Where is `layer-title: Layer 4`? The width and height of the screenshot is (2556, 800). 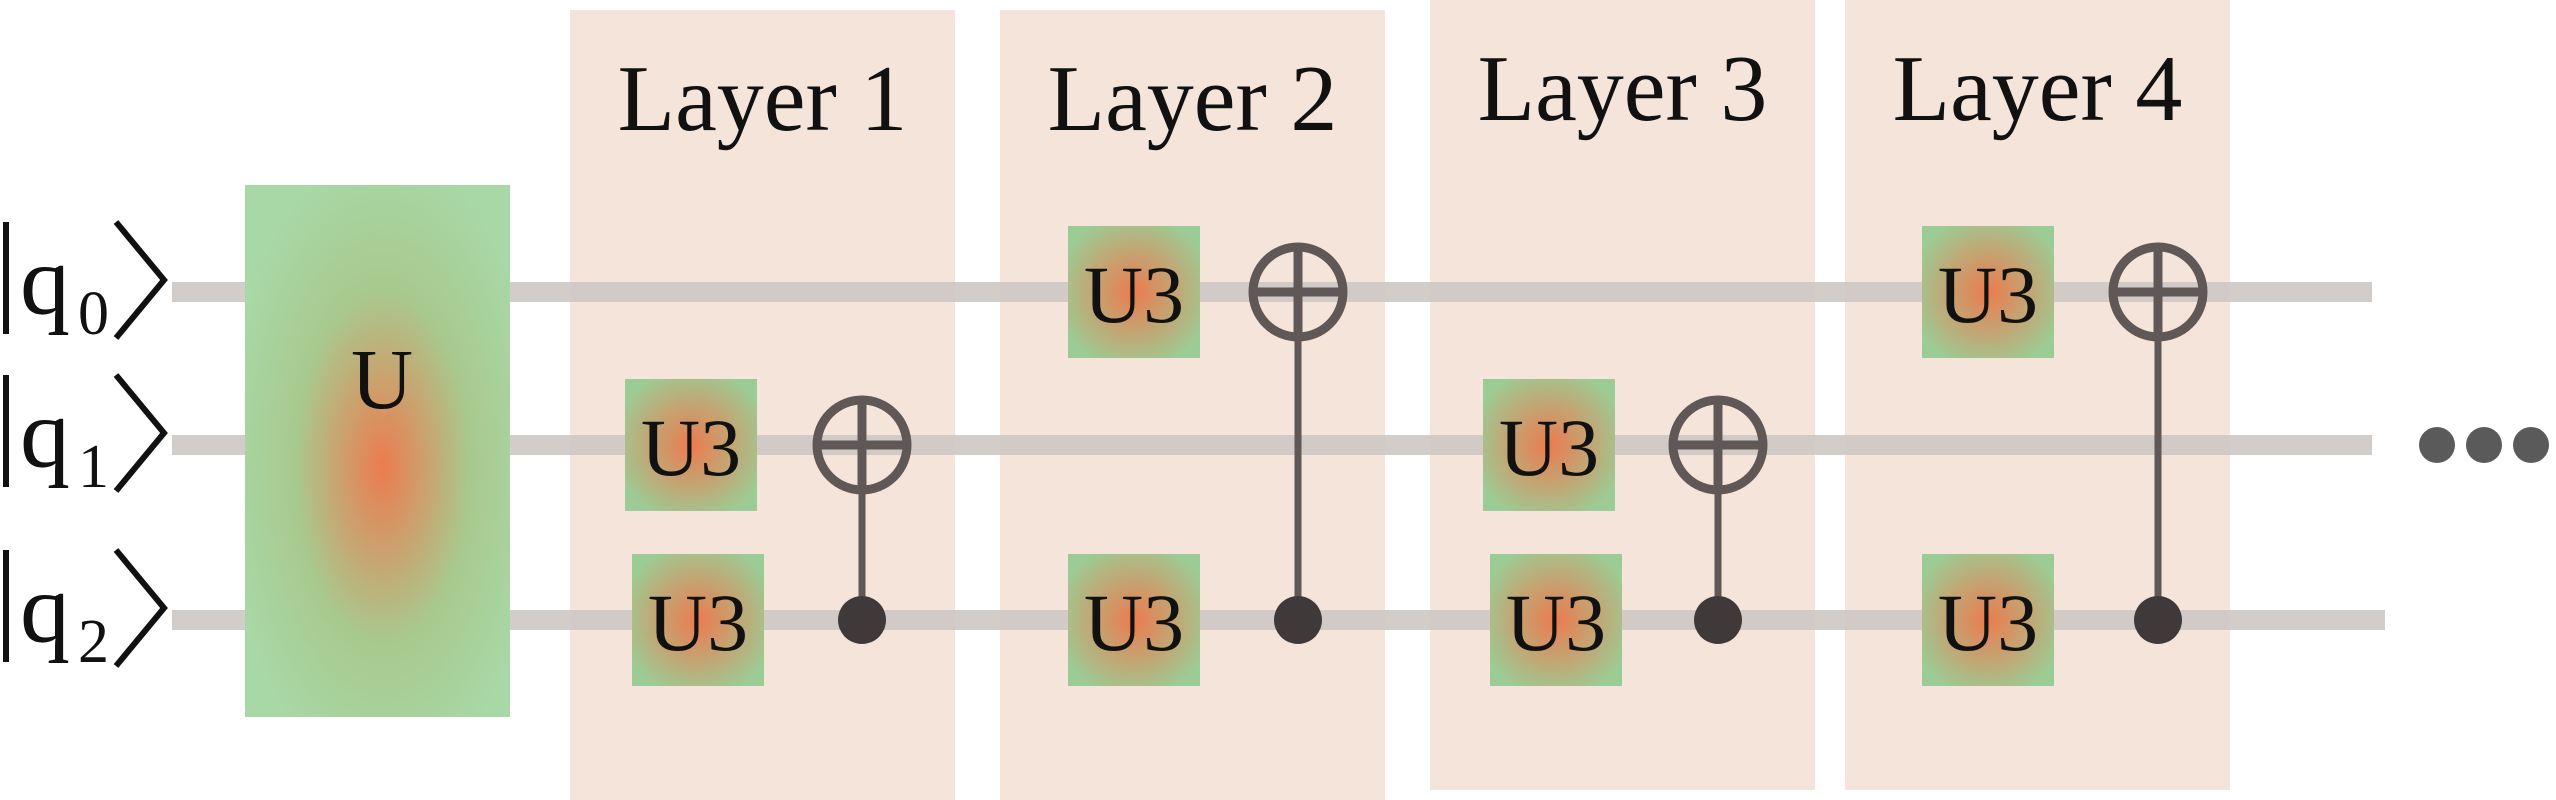
layer-title: Layer 4 is located at coordinates (2038, 89).